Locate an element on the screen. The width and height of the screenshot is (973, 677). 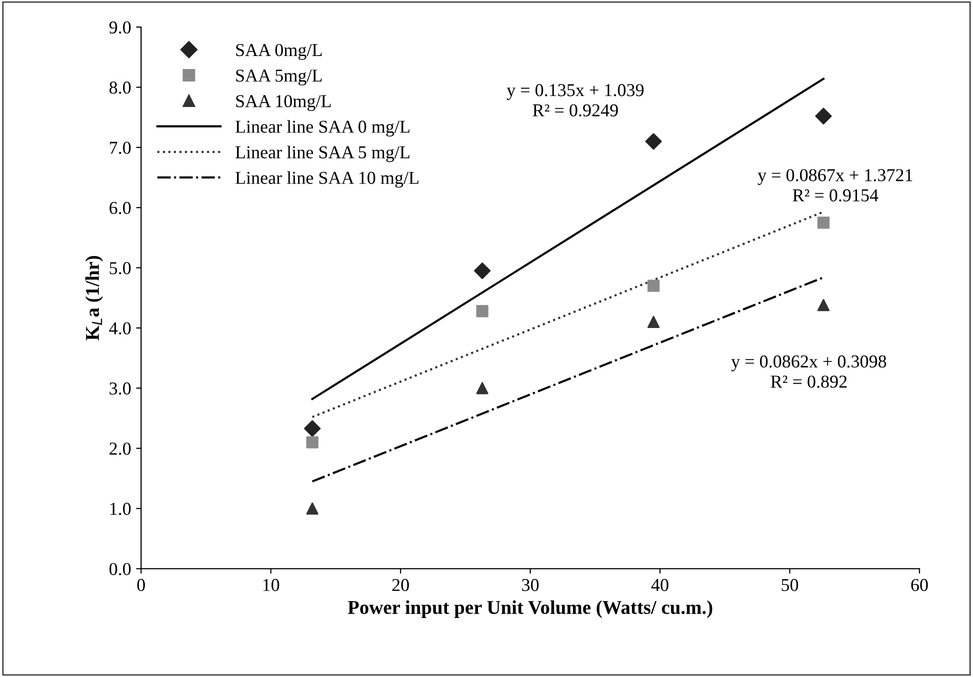
legend-label: Linear line SAA 0 mg/L is located at coordinates (322, 128).